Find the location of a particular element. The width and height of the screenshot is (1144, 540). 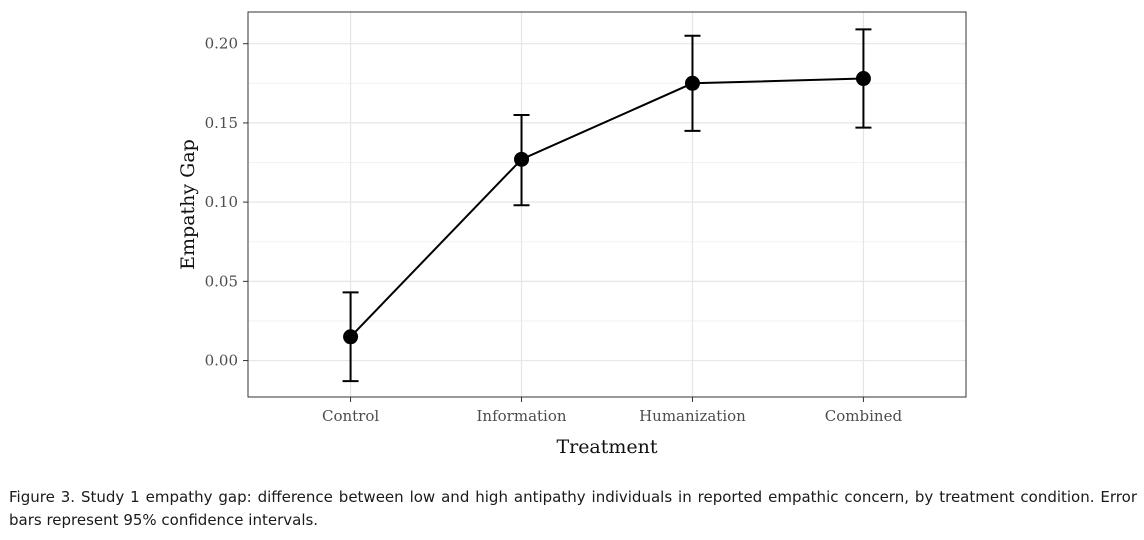

y-tick-label: 0.05 is located at coordinates (221, 281).